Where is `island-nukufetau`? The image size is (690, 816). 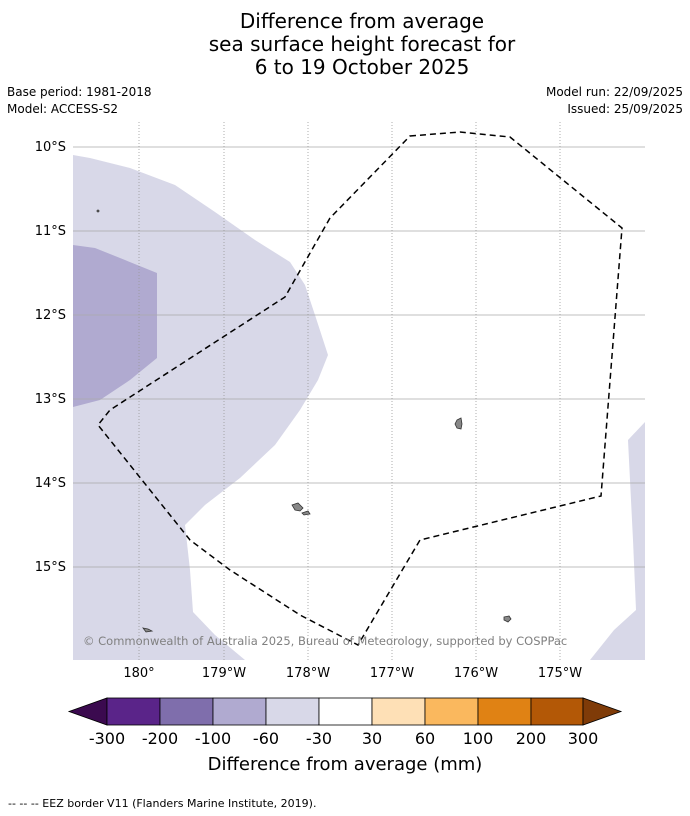 island-nukufetau is located at coordinates (297, 507).